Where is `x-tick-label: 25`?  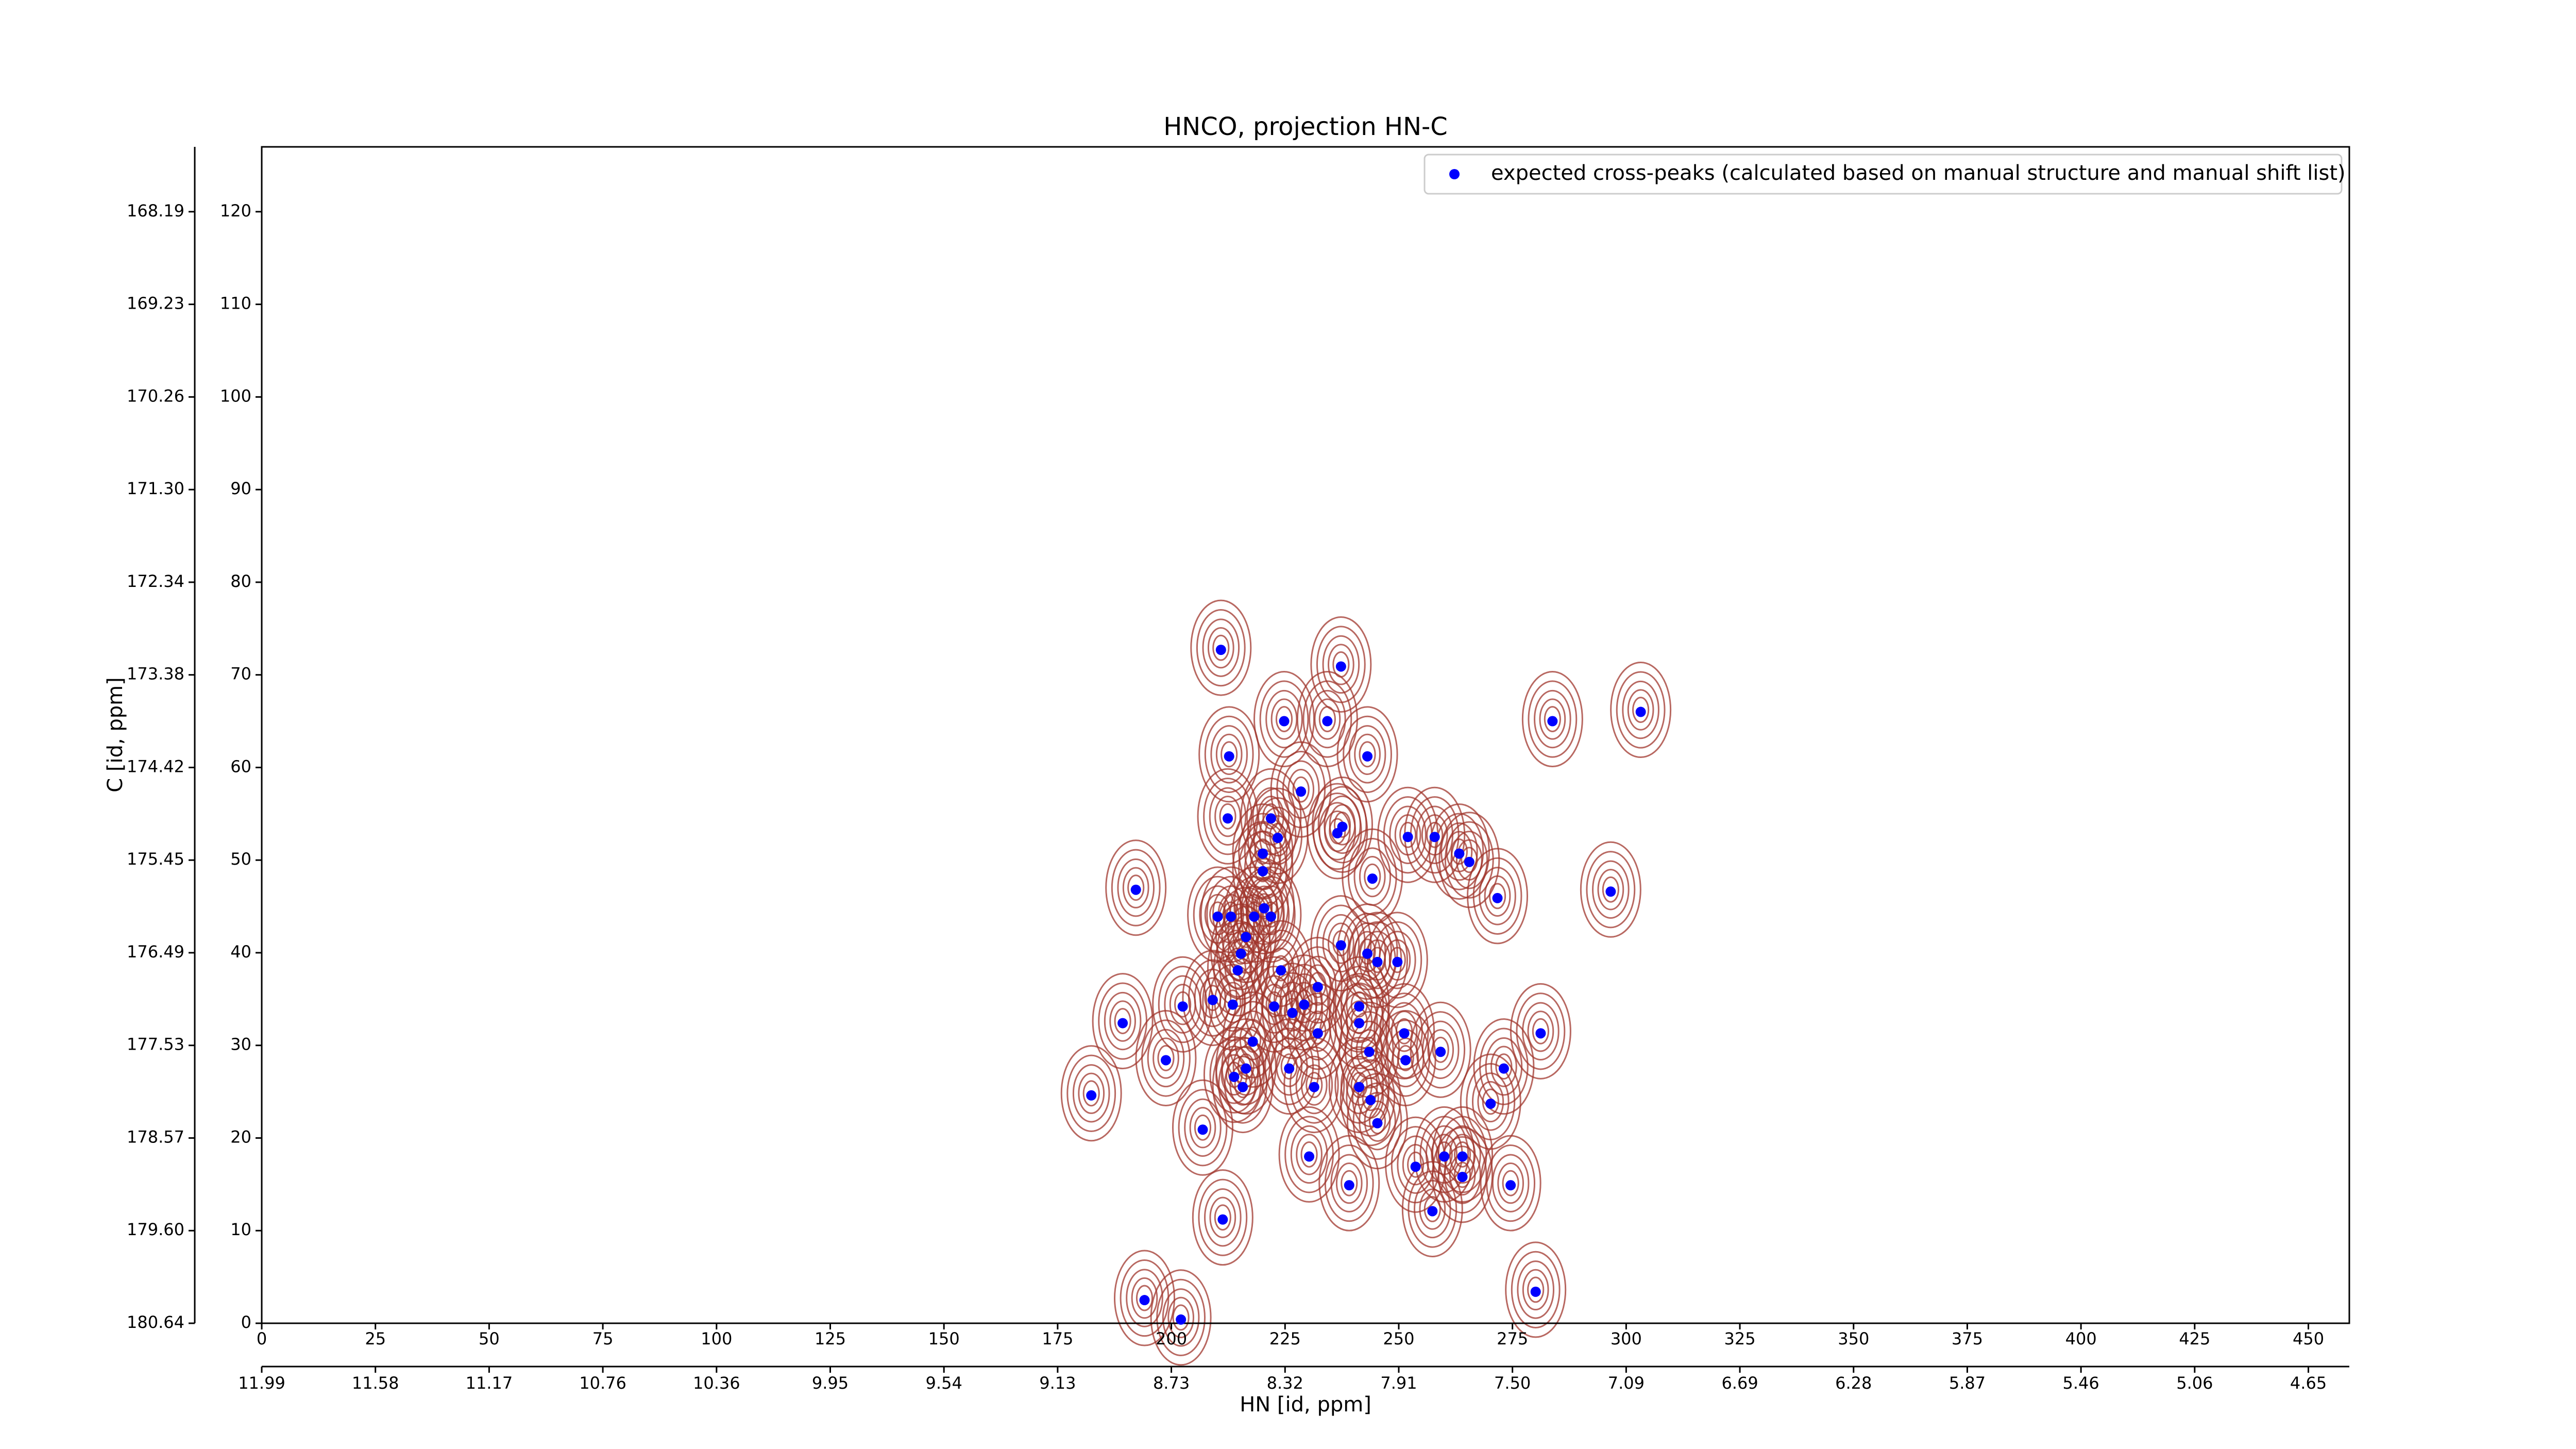 x-tick-label: 25 is located at coordinates (376, 1339).